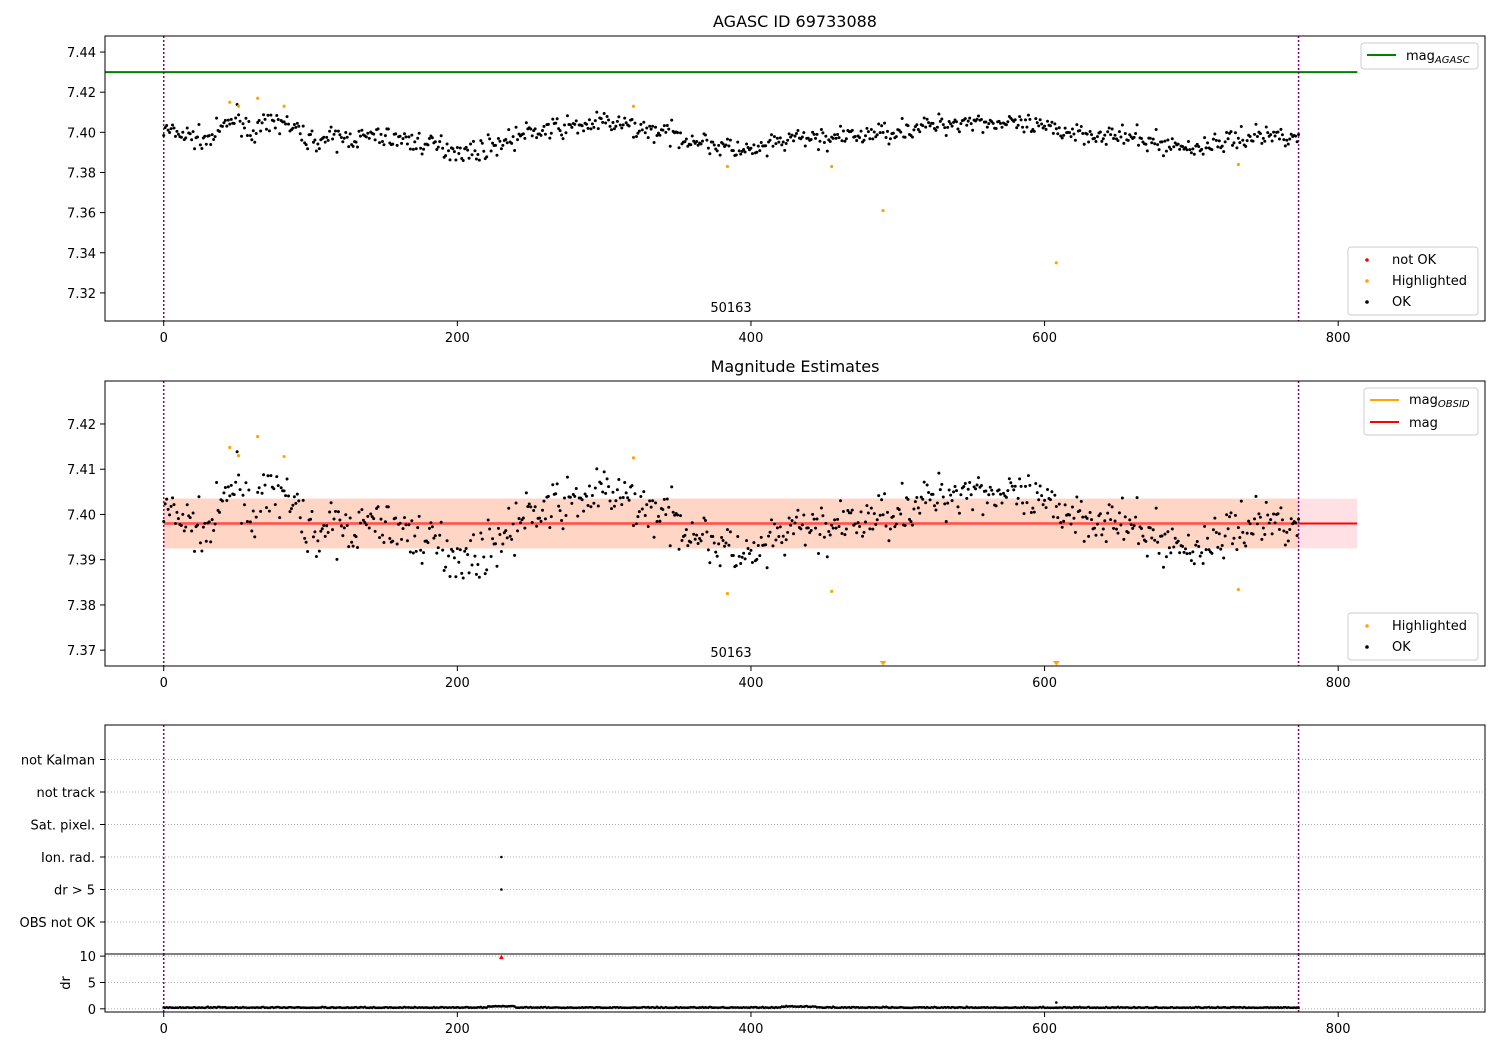 The width and height of the screenshot is (1500, 1050). Describe the element at coordinates (68, 858) in the screenshot. I see `flag-label: Ion. rad.` at that location.